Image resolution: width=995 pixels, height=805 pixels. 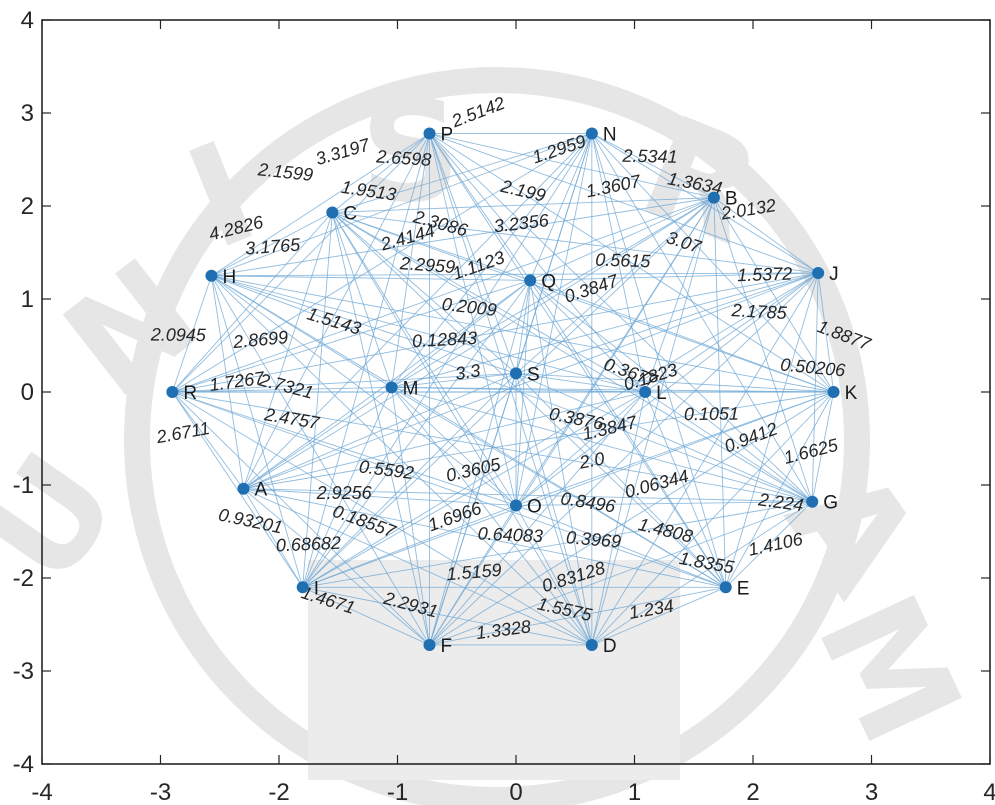 What do you see at coordinates (812, 501) in the screenshot?
I see `node-G` at bounding box center [812, 501].